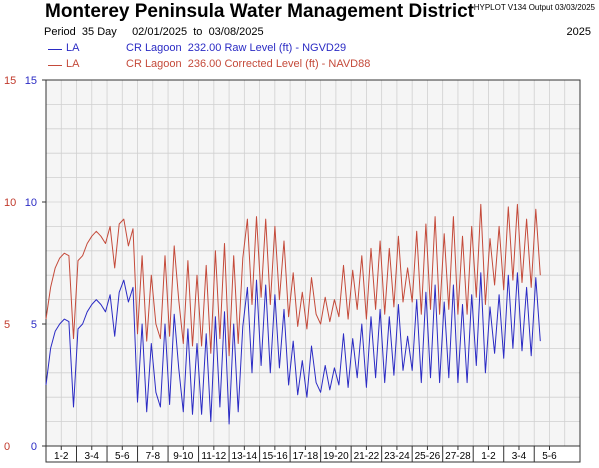 The height and width of the screenshot is (468, 599). What do you see at coordinates (55, 49) in the screenshot?
I see `legend-swatch-raw` at bounding box center [55, 49].